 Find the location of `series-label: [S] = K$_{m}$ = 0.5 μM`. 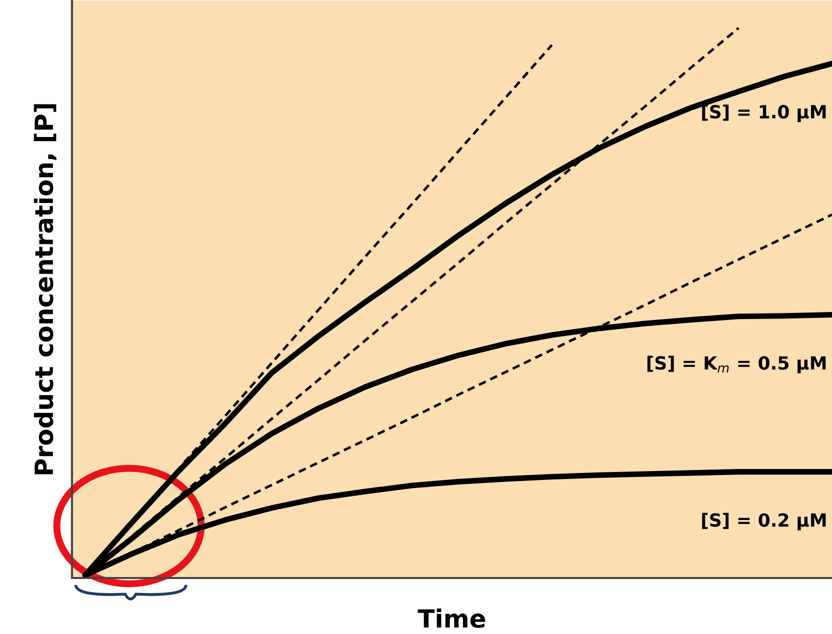

series-label: [S] = K$_{m}$ = 0.5 μM is located at coordinates (736, 365).